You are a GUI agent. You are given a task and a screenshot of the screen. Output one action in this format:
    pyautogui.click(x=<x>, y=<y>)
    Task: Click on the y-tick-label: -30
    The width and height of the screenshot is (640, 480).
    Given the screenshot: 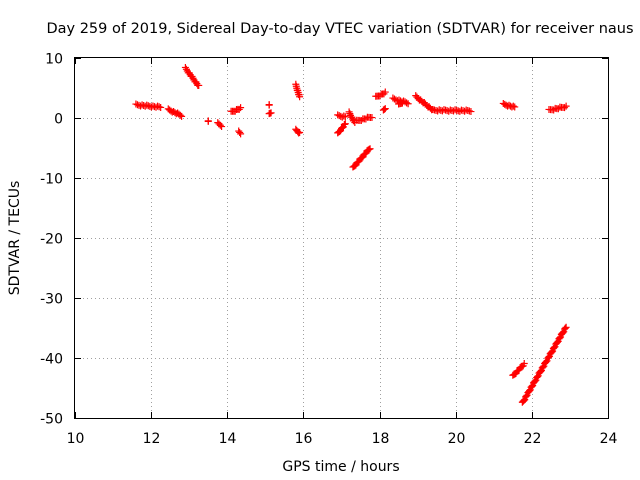 What is the action you would take?
    pyautogui.click(x=51, y=300)
    